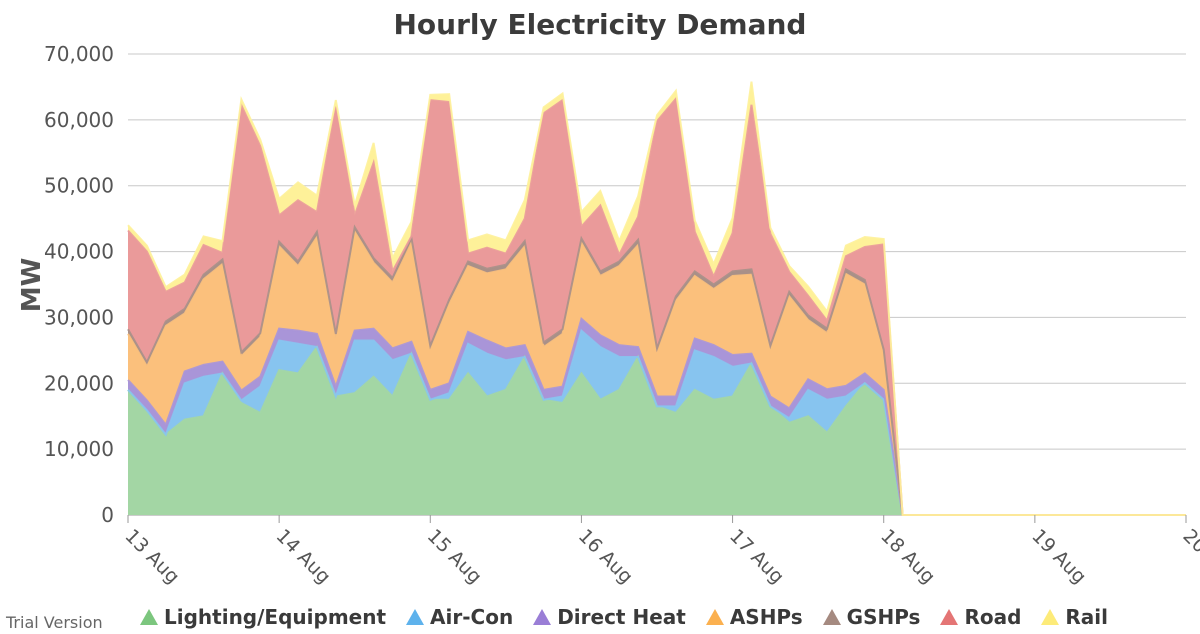  Describe the element at coordinates (151, 556) in the screenshot. I see `x-tick-label: 13 Aug` at that location.